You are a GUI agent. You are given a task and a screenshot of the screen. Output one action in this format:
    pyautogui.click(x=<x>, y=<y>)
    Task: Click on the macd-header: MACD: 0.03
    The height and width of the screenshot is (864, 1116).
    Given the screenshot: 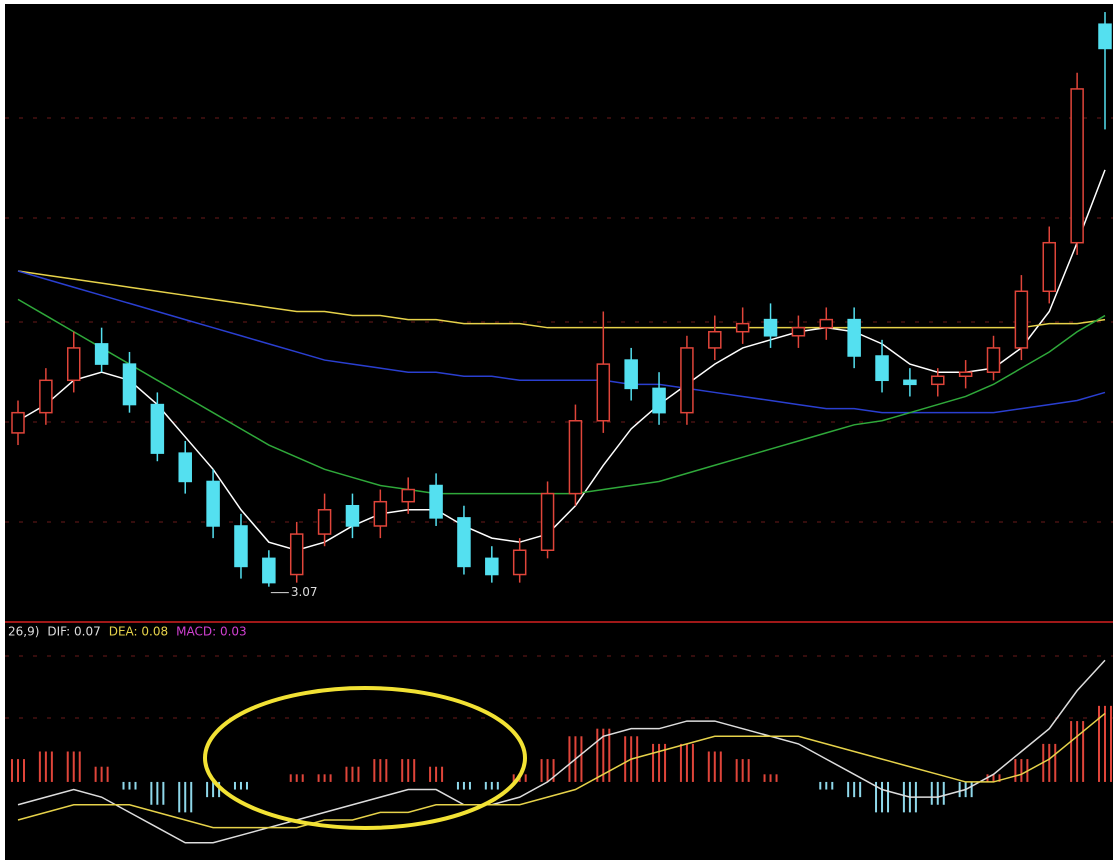 What is the action you would take?
    pyautogui.click(x=211, y=632)
    